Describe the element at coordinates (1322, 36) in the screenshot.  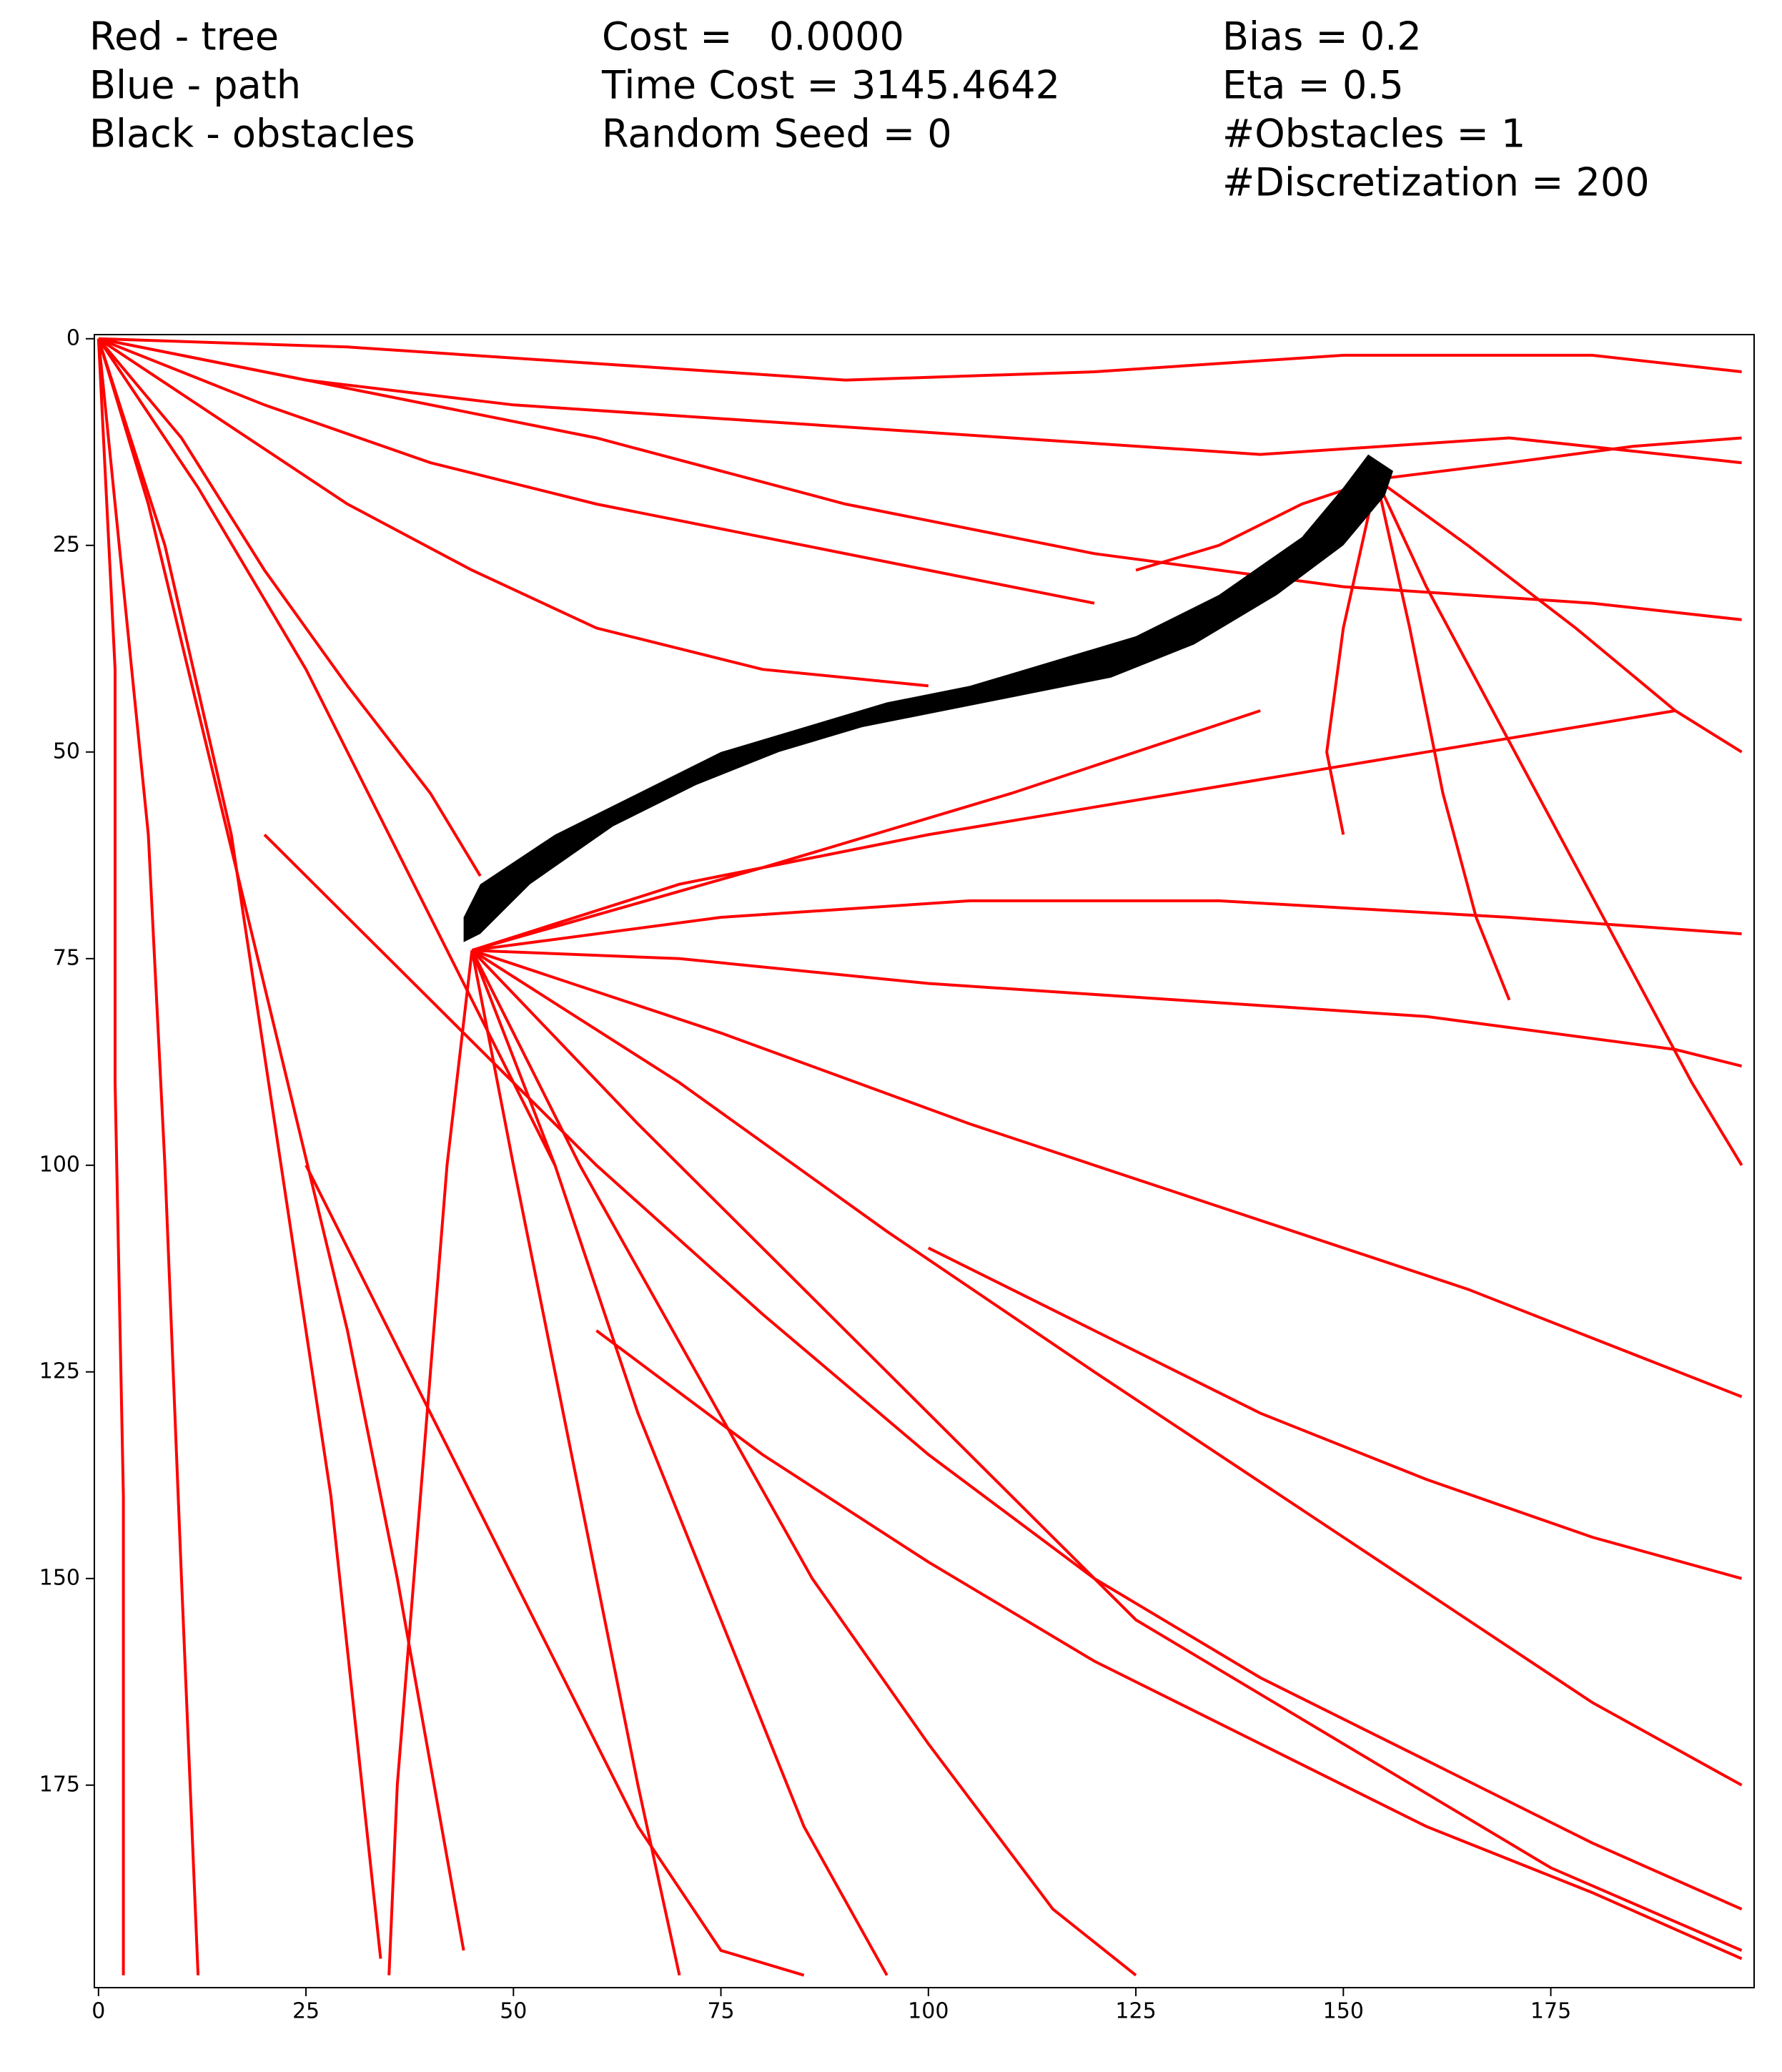
I see `header-text: Bias = 0.2` at that location.